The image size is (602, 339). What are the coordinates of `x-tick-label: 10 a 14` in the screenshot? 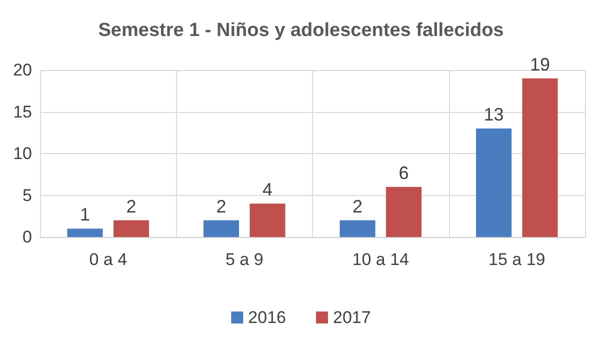 It's located at (380, 259).